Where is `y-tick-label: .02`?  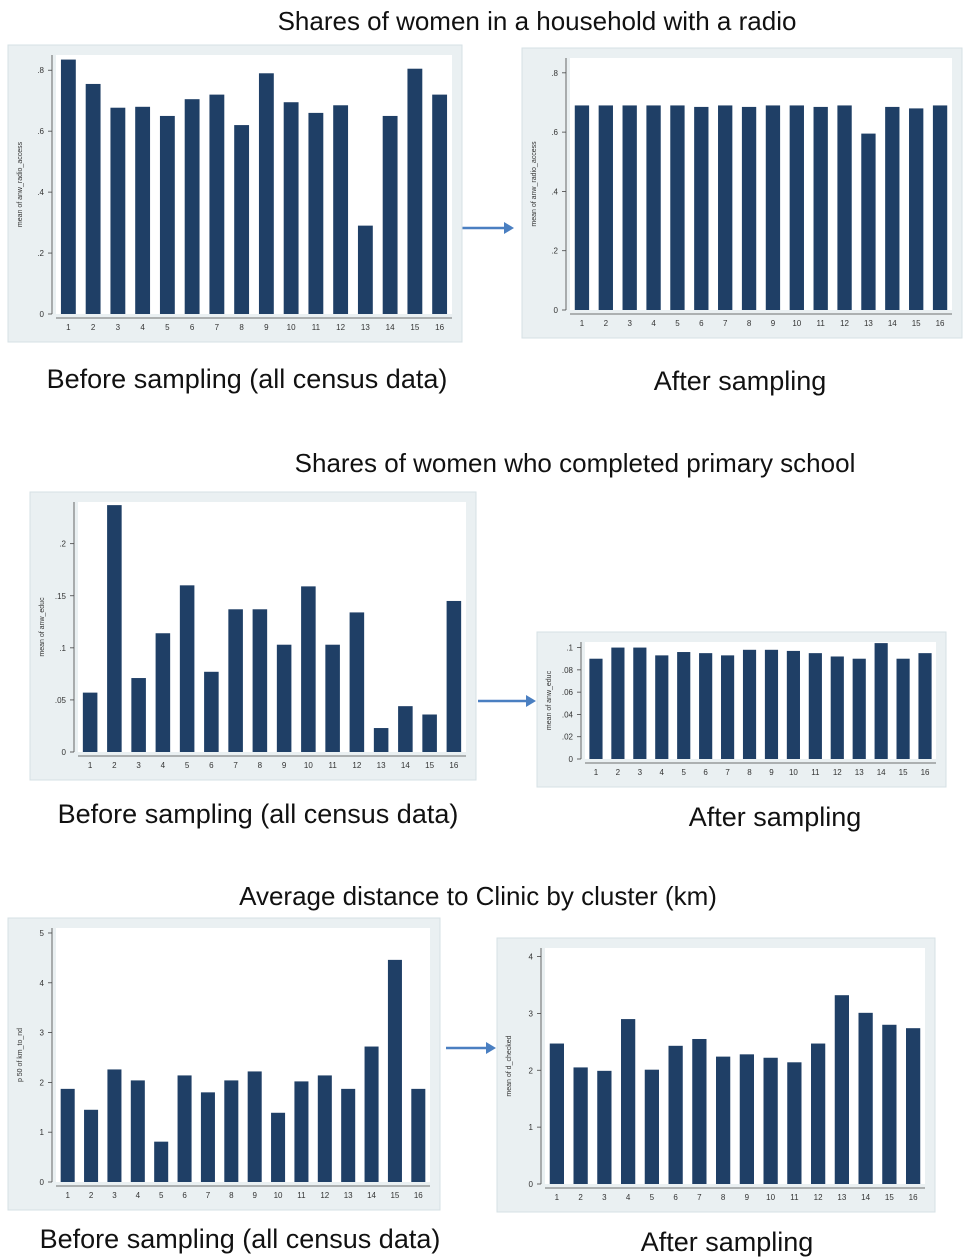
y-tick-label: .02 is located at coordinates (568, 737).